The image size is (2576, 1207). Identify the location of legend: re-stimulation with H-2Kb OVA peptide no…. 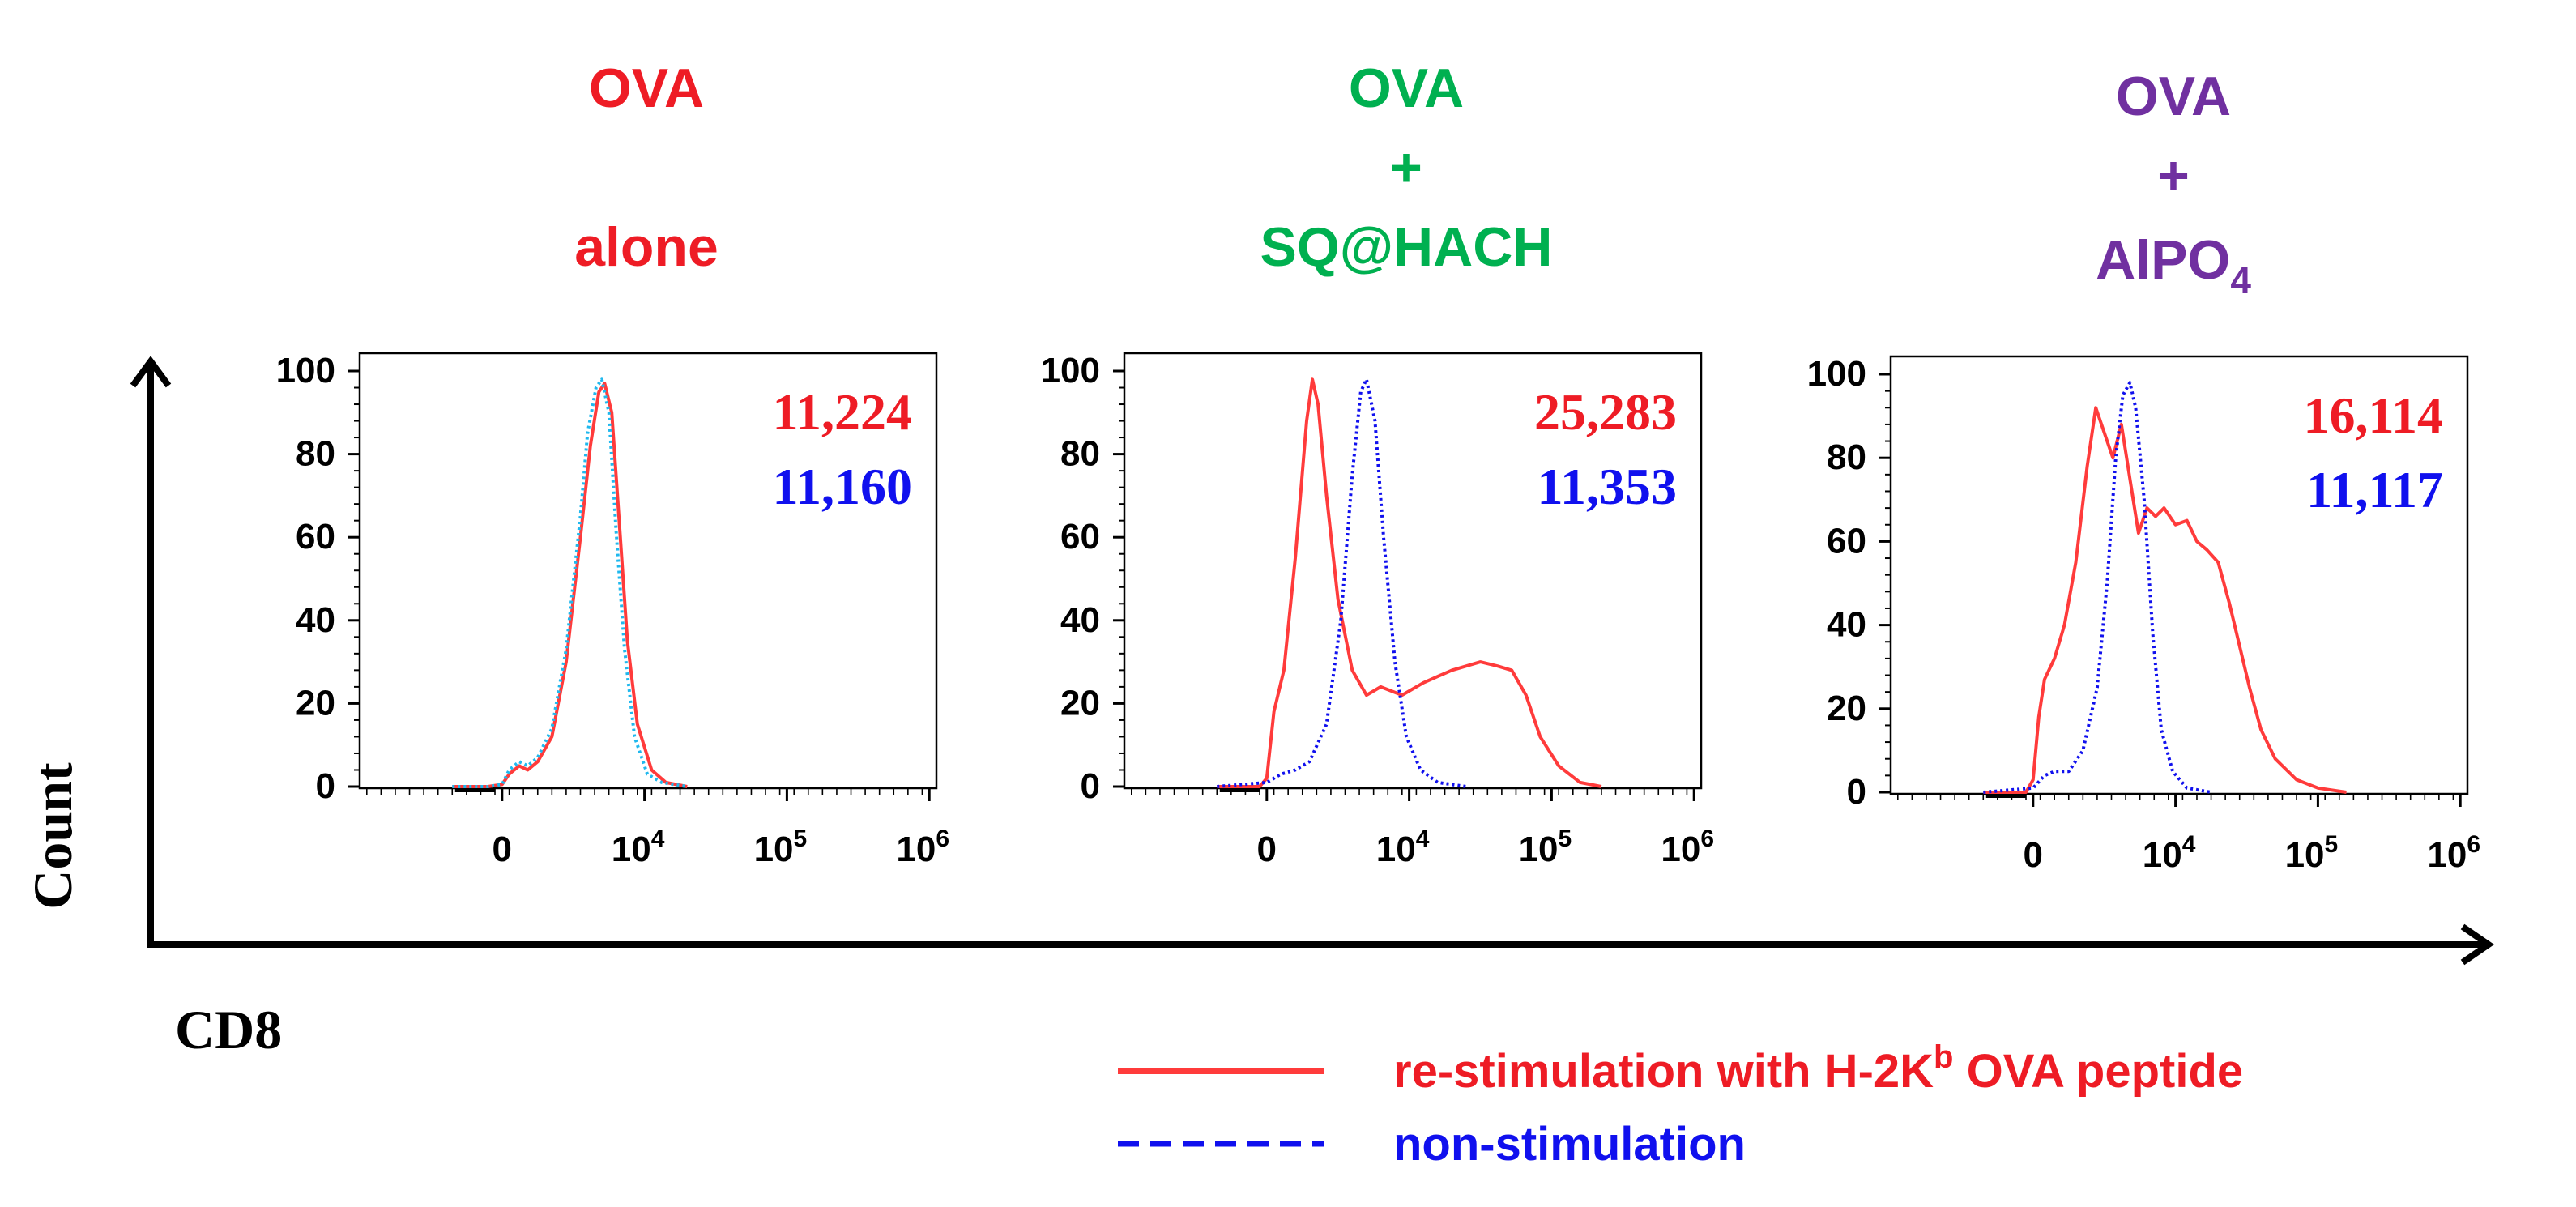
(1681, 1105).